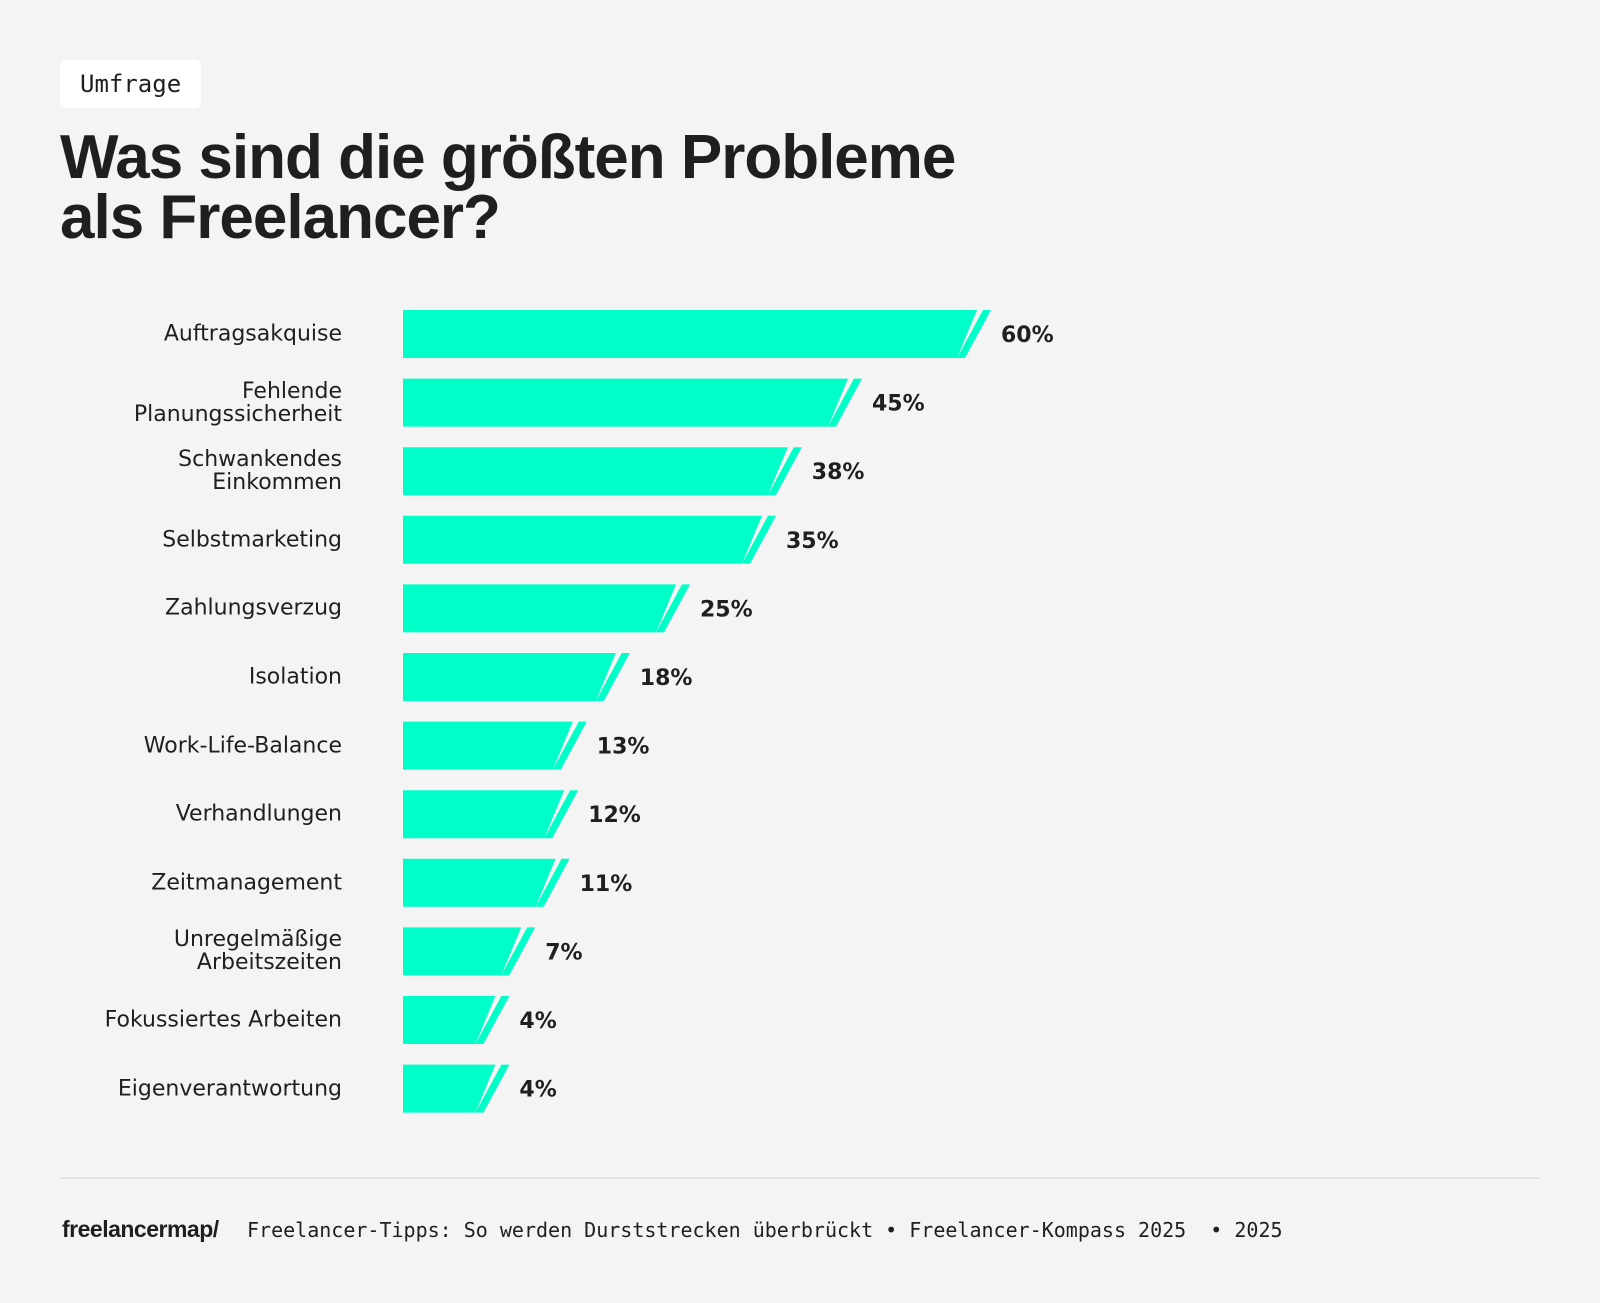 This screenshot has width=1600, height=1303. What do you see at coordinates (258, 814) in the screenshot?
I see `category-label: Verhandlungen` at bounding box center [258, 814].